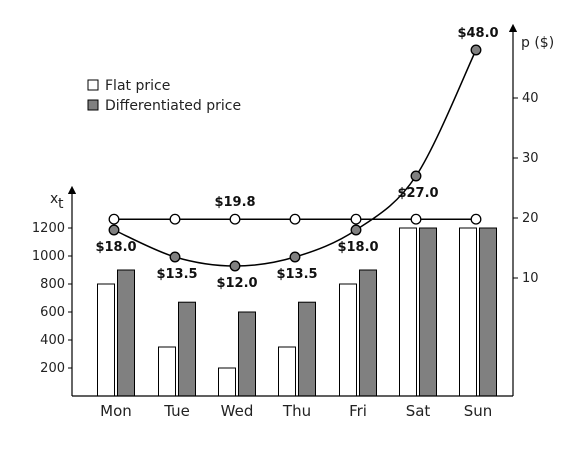 The width and height of the screenshot is (572, 450). Describe the element at coordinates (176, 411) in the screenshot. I see `category-label-tue: Tue` at that location.